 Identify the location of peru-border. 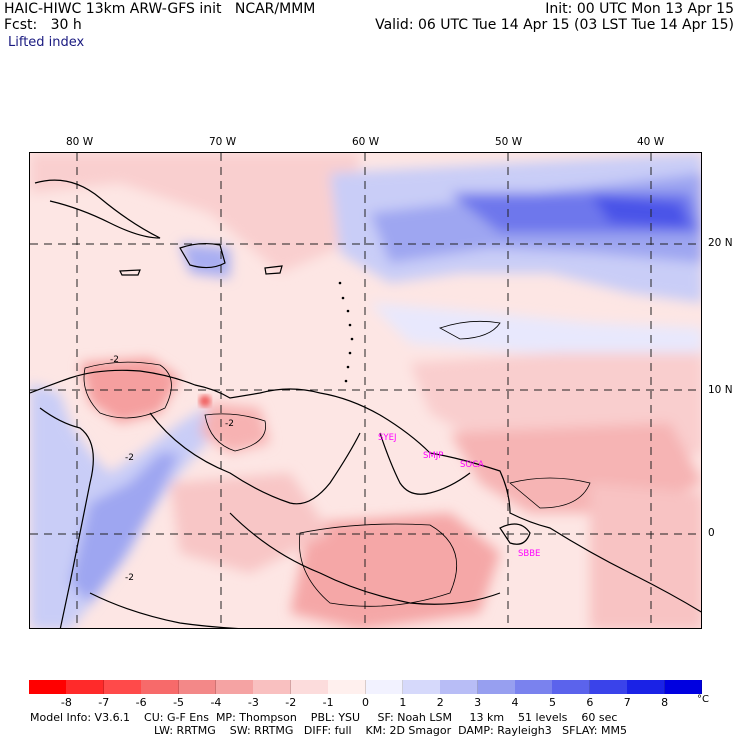
(164, 610).